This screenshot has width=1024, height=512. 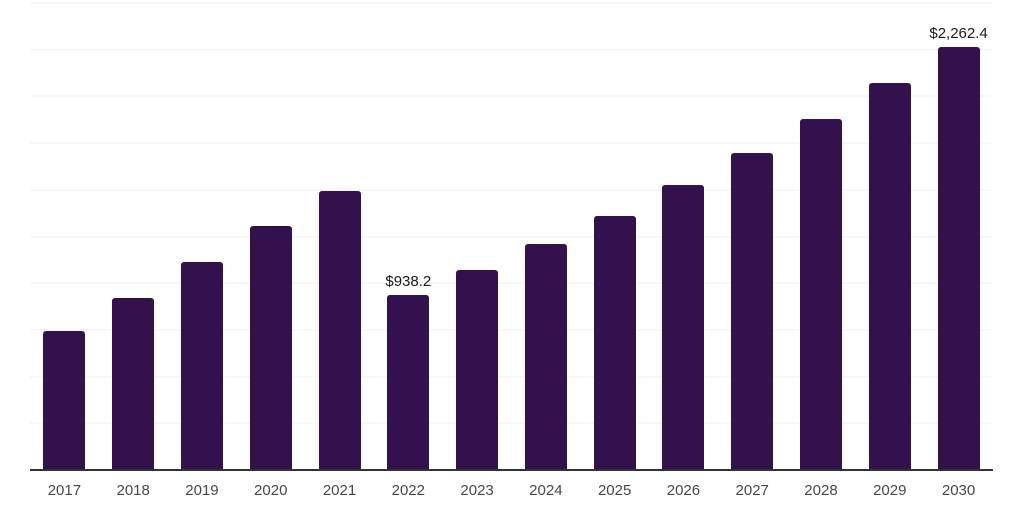 What do you see at coordinates (958, 34) in the screenshot?
I see `bar-value-label-2030: $2,262.4` at bounding box center [958, 34].